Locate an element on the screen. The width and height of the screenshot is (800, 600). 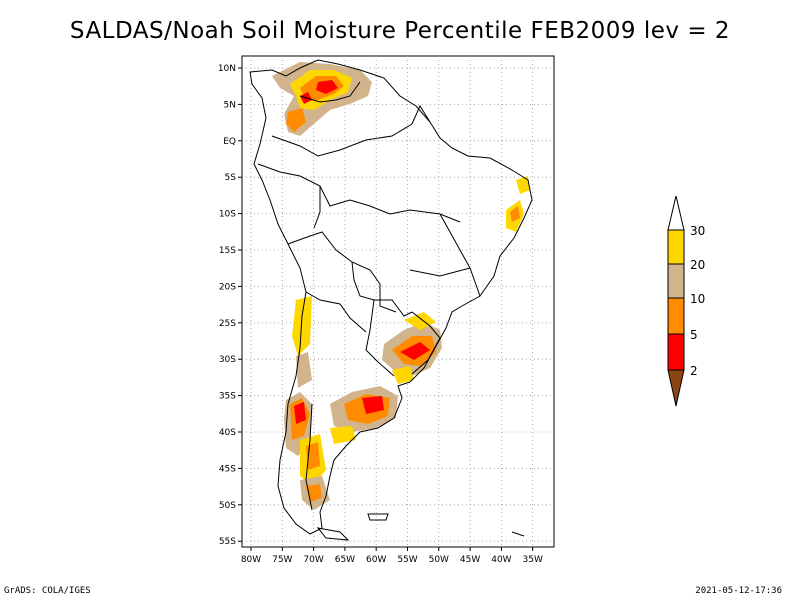
lat-tick-label: 10S is located at coordinates (227, 215).